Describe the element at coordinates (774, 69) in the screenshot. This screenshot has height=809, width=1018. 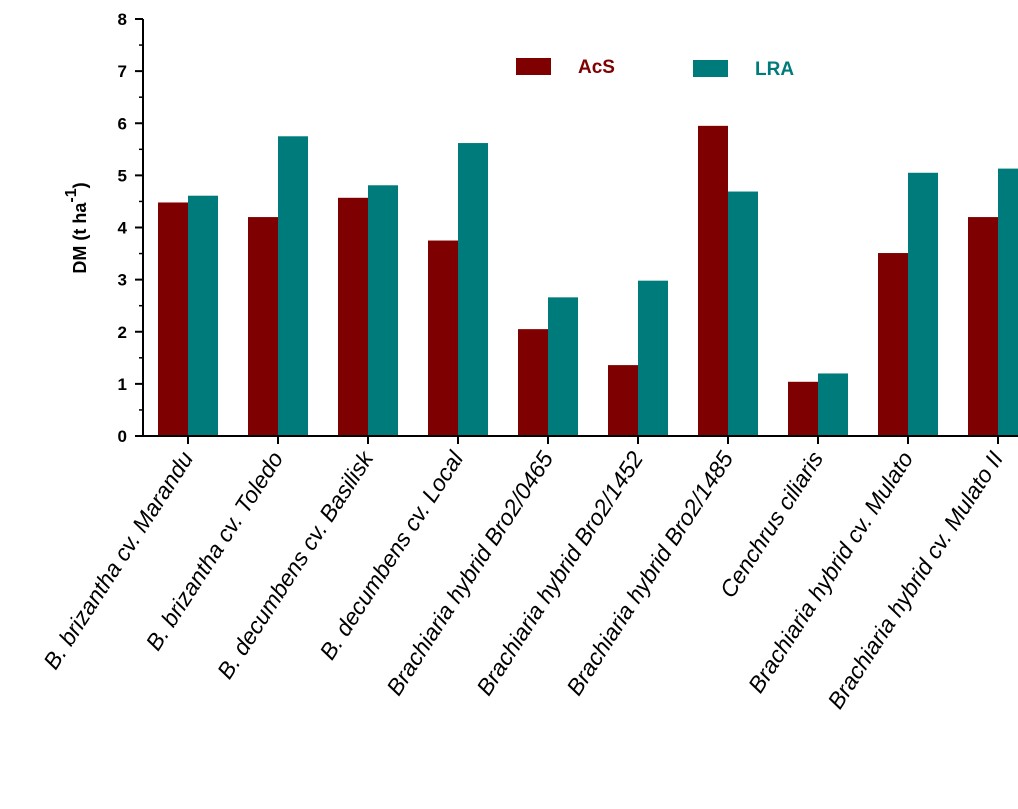
I see `legend-label-lra: LRA` at that location.